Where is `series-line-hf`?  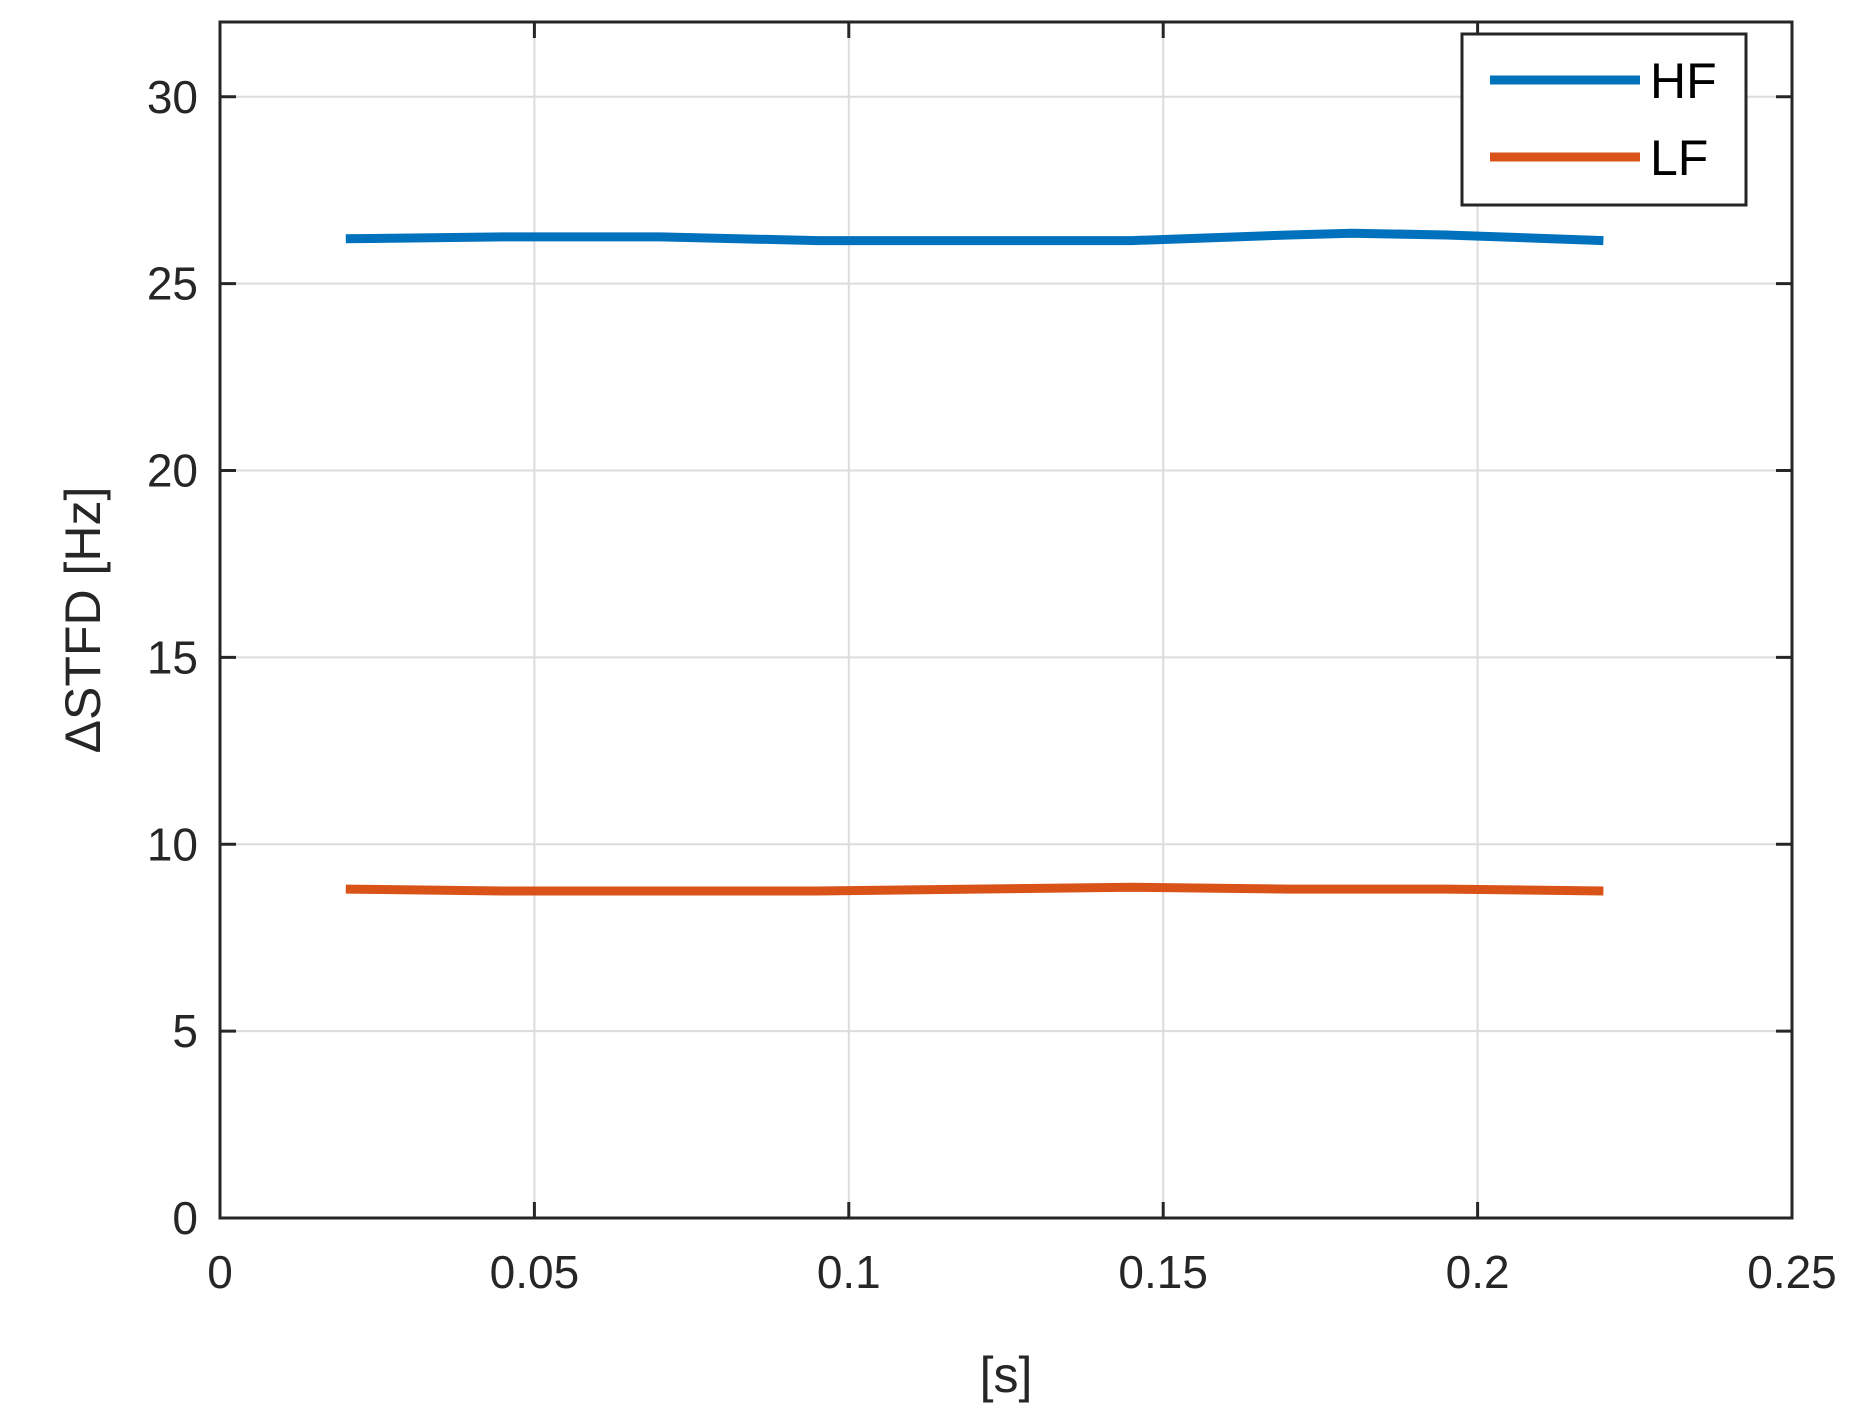 series-line-hf is located at coordinates (974, 237).